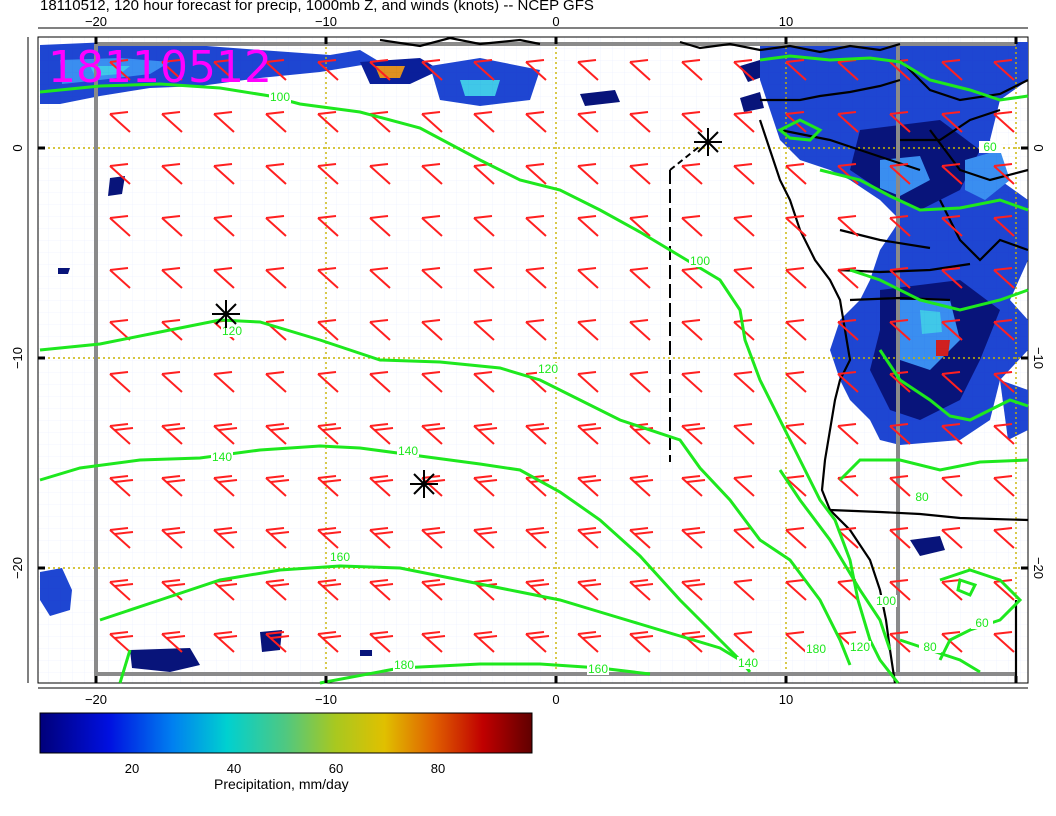 This screenshot has height=816, width=1056. Describe the element at coordinates (160, 67) in the screenshot. I see `date-stamp: 18110512` at that location.